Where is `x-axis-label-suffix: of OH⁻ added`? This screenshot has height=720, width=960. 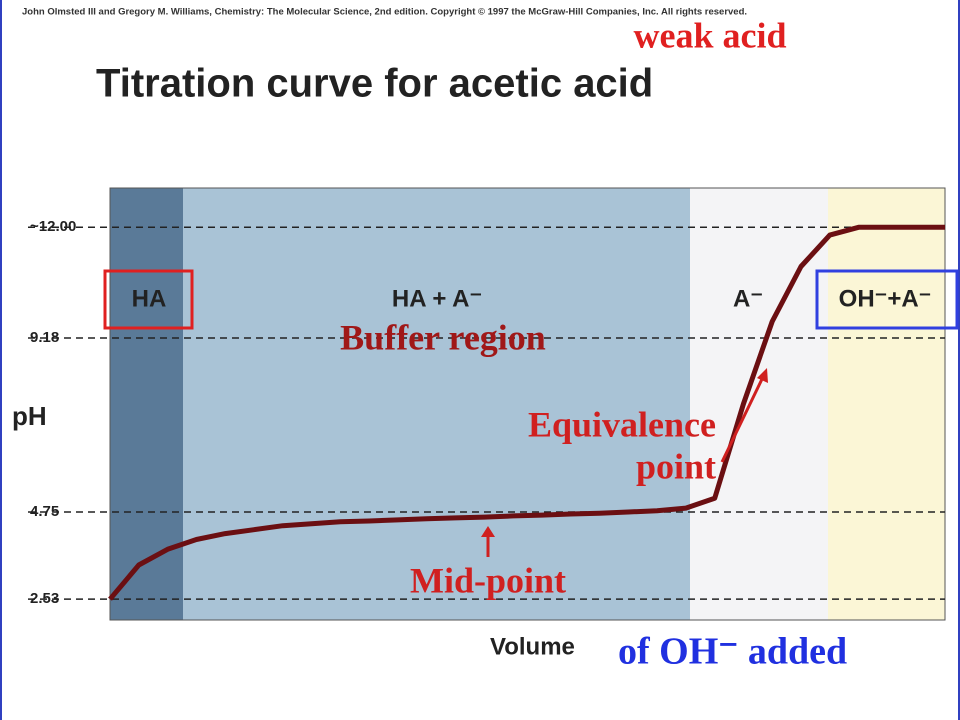 x-axis-label-suffix: of OH⁻ added is located at coordinates (732, 652).